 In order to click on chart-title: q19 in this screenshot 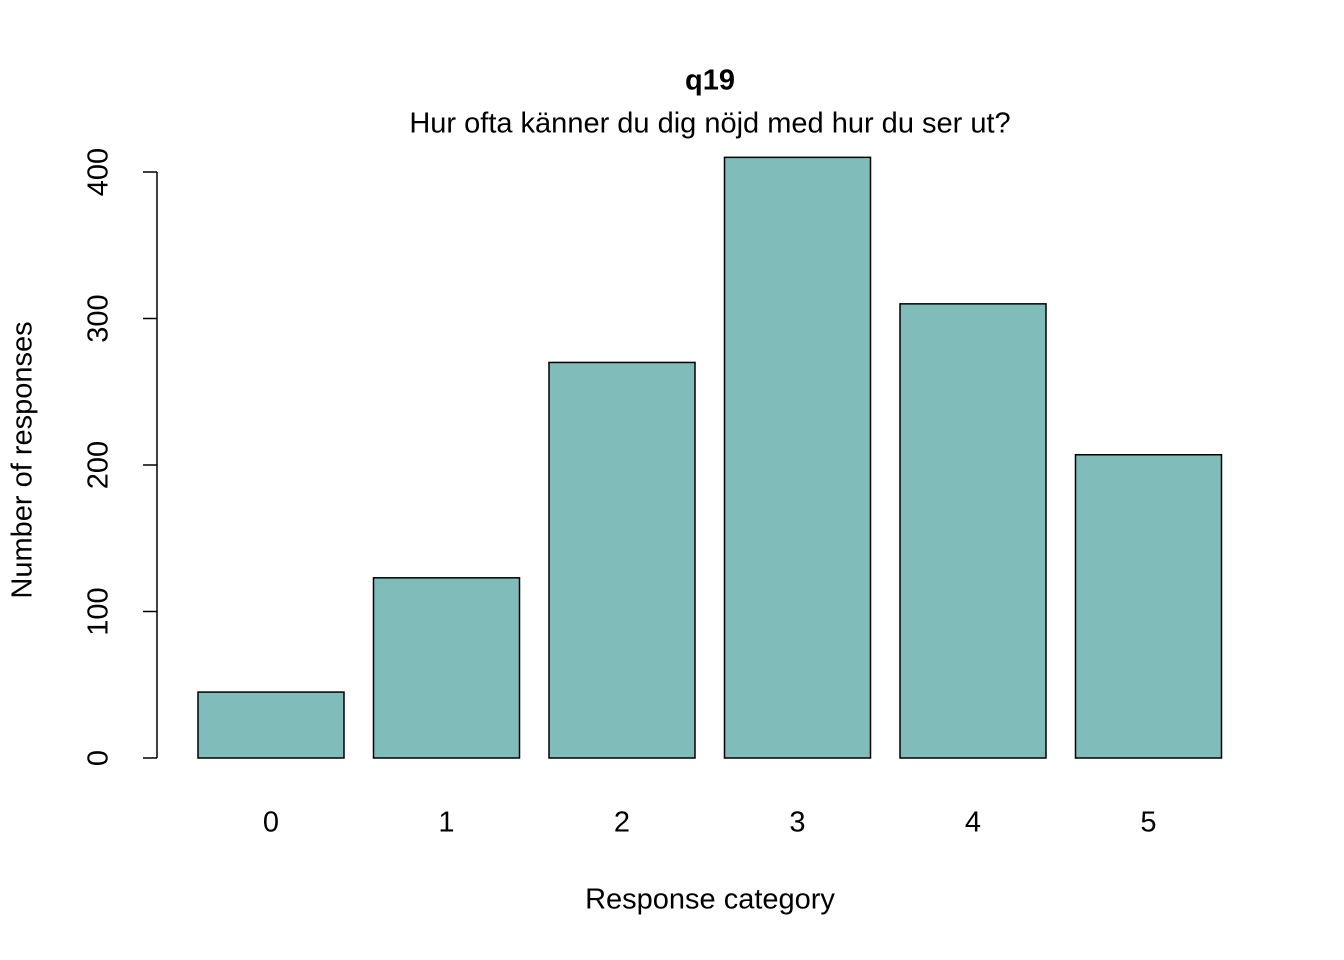, I will do `click(710, 81)`.